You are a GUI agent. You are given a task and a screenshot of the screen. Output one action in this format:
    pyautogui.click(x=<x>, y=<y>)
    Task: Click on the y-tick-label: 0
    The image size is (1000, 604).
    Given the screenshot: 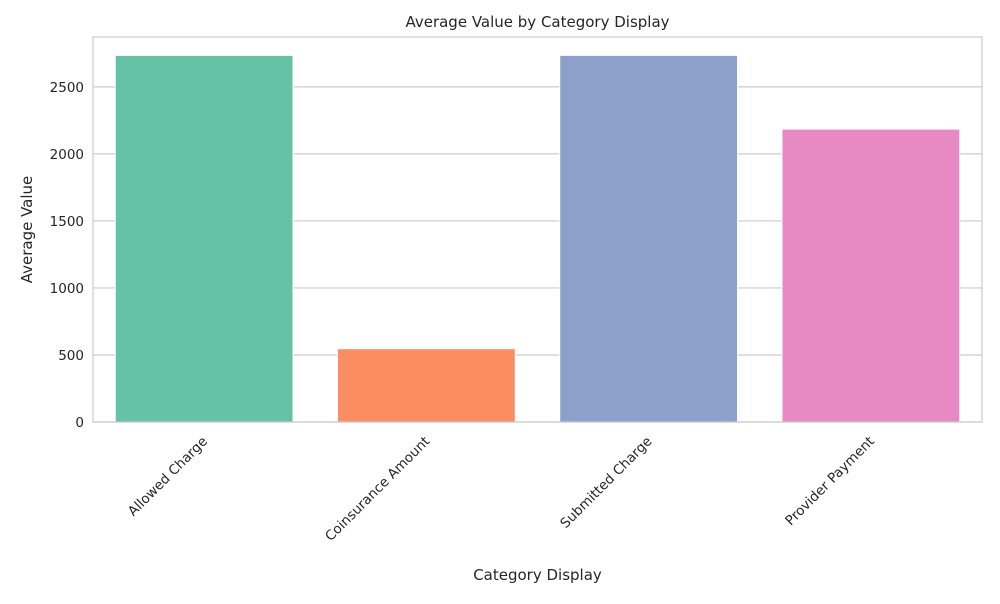 What is the action you would take?
    pyautogui.click(x=79, y=423)
    